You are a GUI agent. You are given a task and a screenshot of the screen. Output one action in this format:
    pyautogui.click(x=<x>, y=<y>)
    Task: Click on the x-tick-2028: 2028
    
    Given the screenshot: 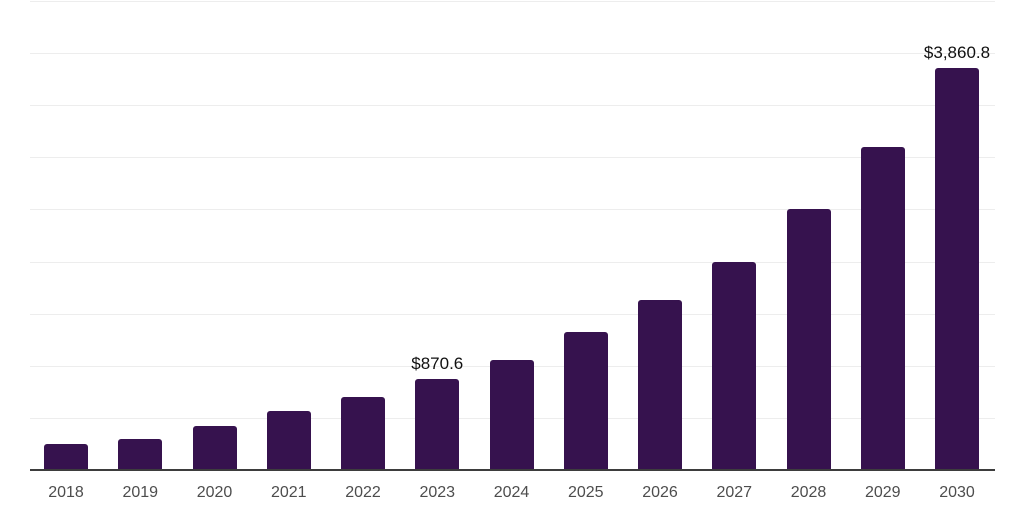 What is the action you would take?
    pyautogui.click(x=808, y=492)
    